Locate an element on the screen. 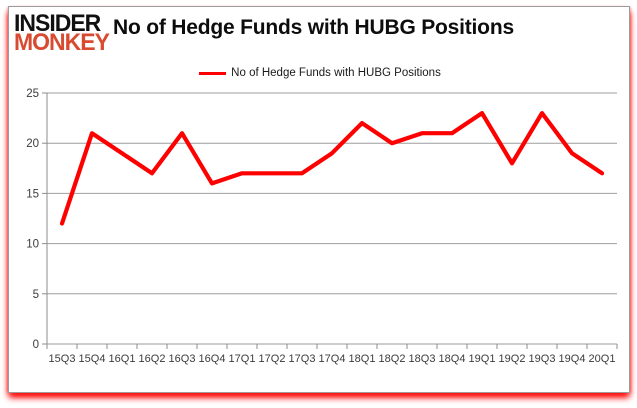 This screenshot has height=408, width=637. x-tick-label: 17Q3 is located at coordinates (302, 359).